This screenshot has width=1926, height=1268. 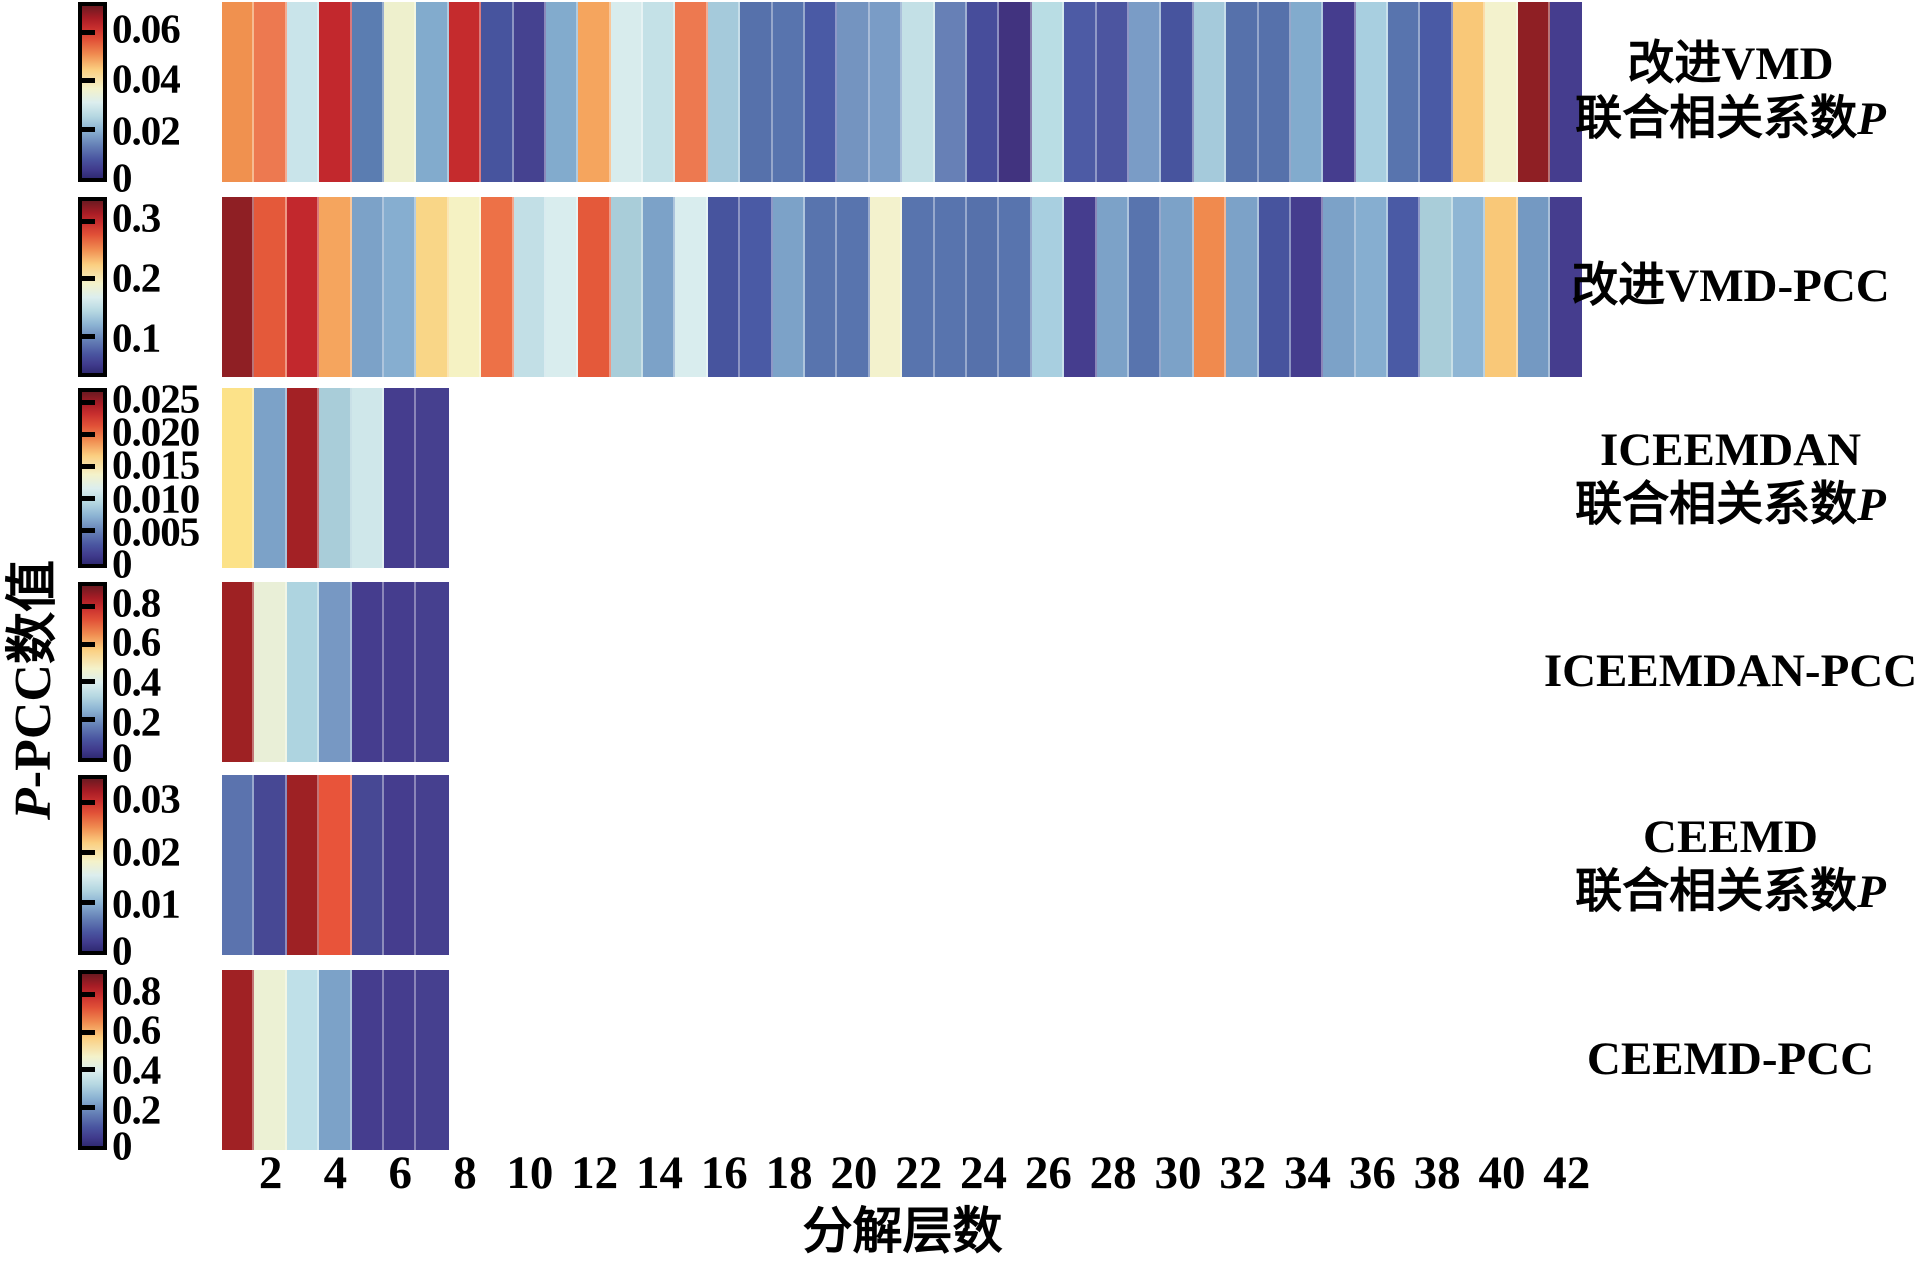 I want to click on colorbar-tick-label: 0.2, so click(x=136, y=721).